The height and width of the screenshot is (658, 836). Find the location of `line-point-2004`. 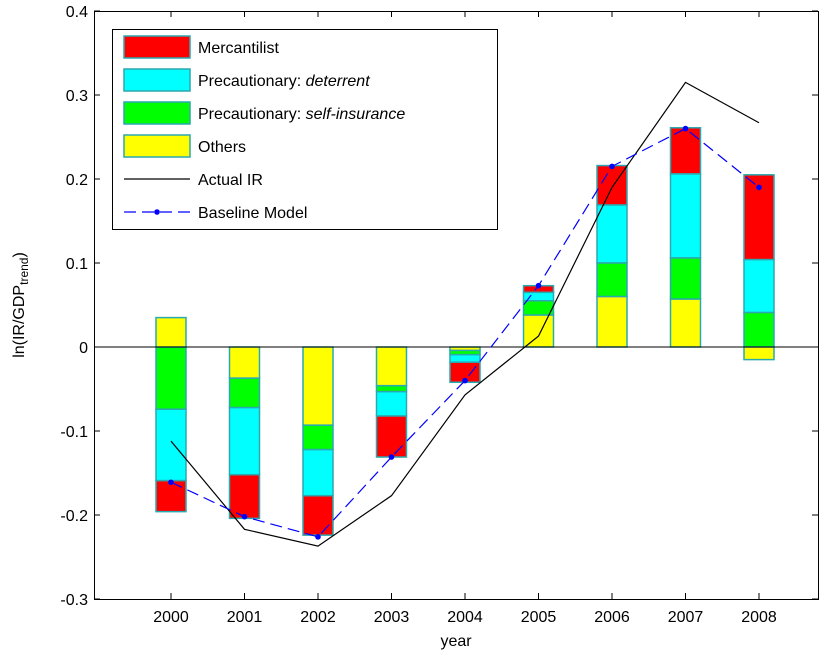

line-point-2004 is located at coordinates (465, 380).